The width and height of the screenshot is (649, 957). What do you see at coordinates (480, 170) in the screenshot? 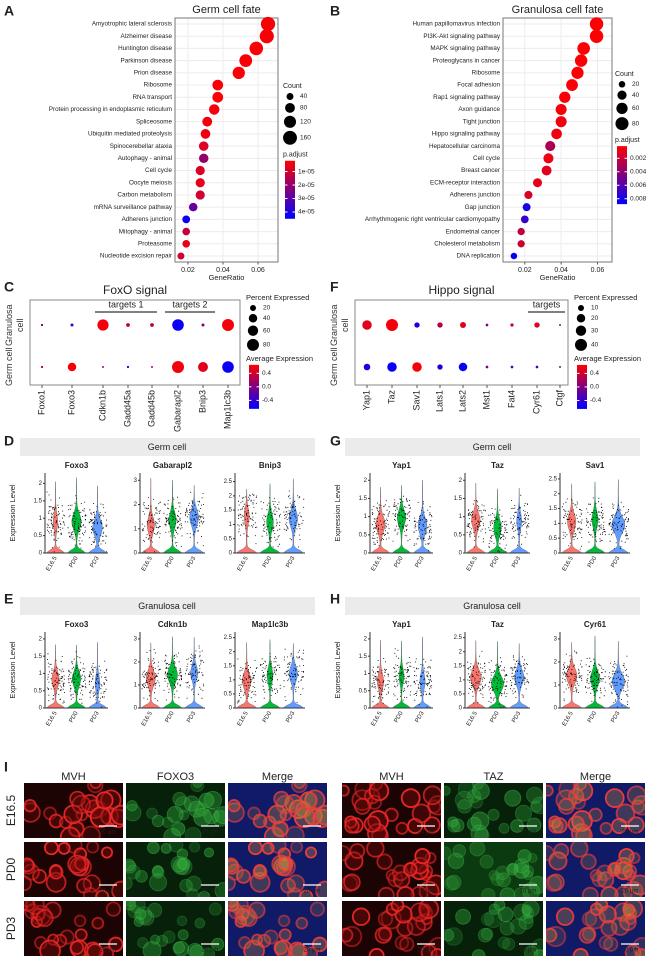
I see `category-label: Breast cancer` at bounding box center [480, 170].